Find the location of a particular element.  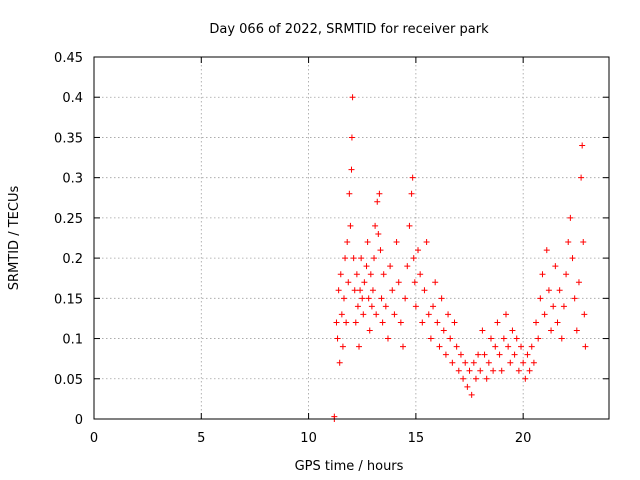

y-tick-label: 0.25 is located at coordinates (68, 219).